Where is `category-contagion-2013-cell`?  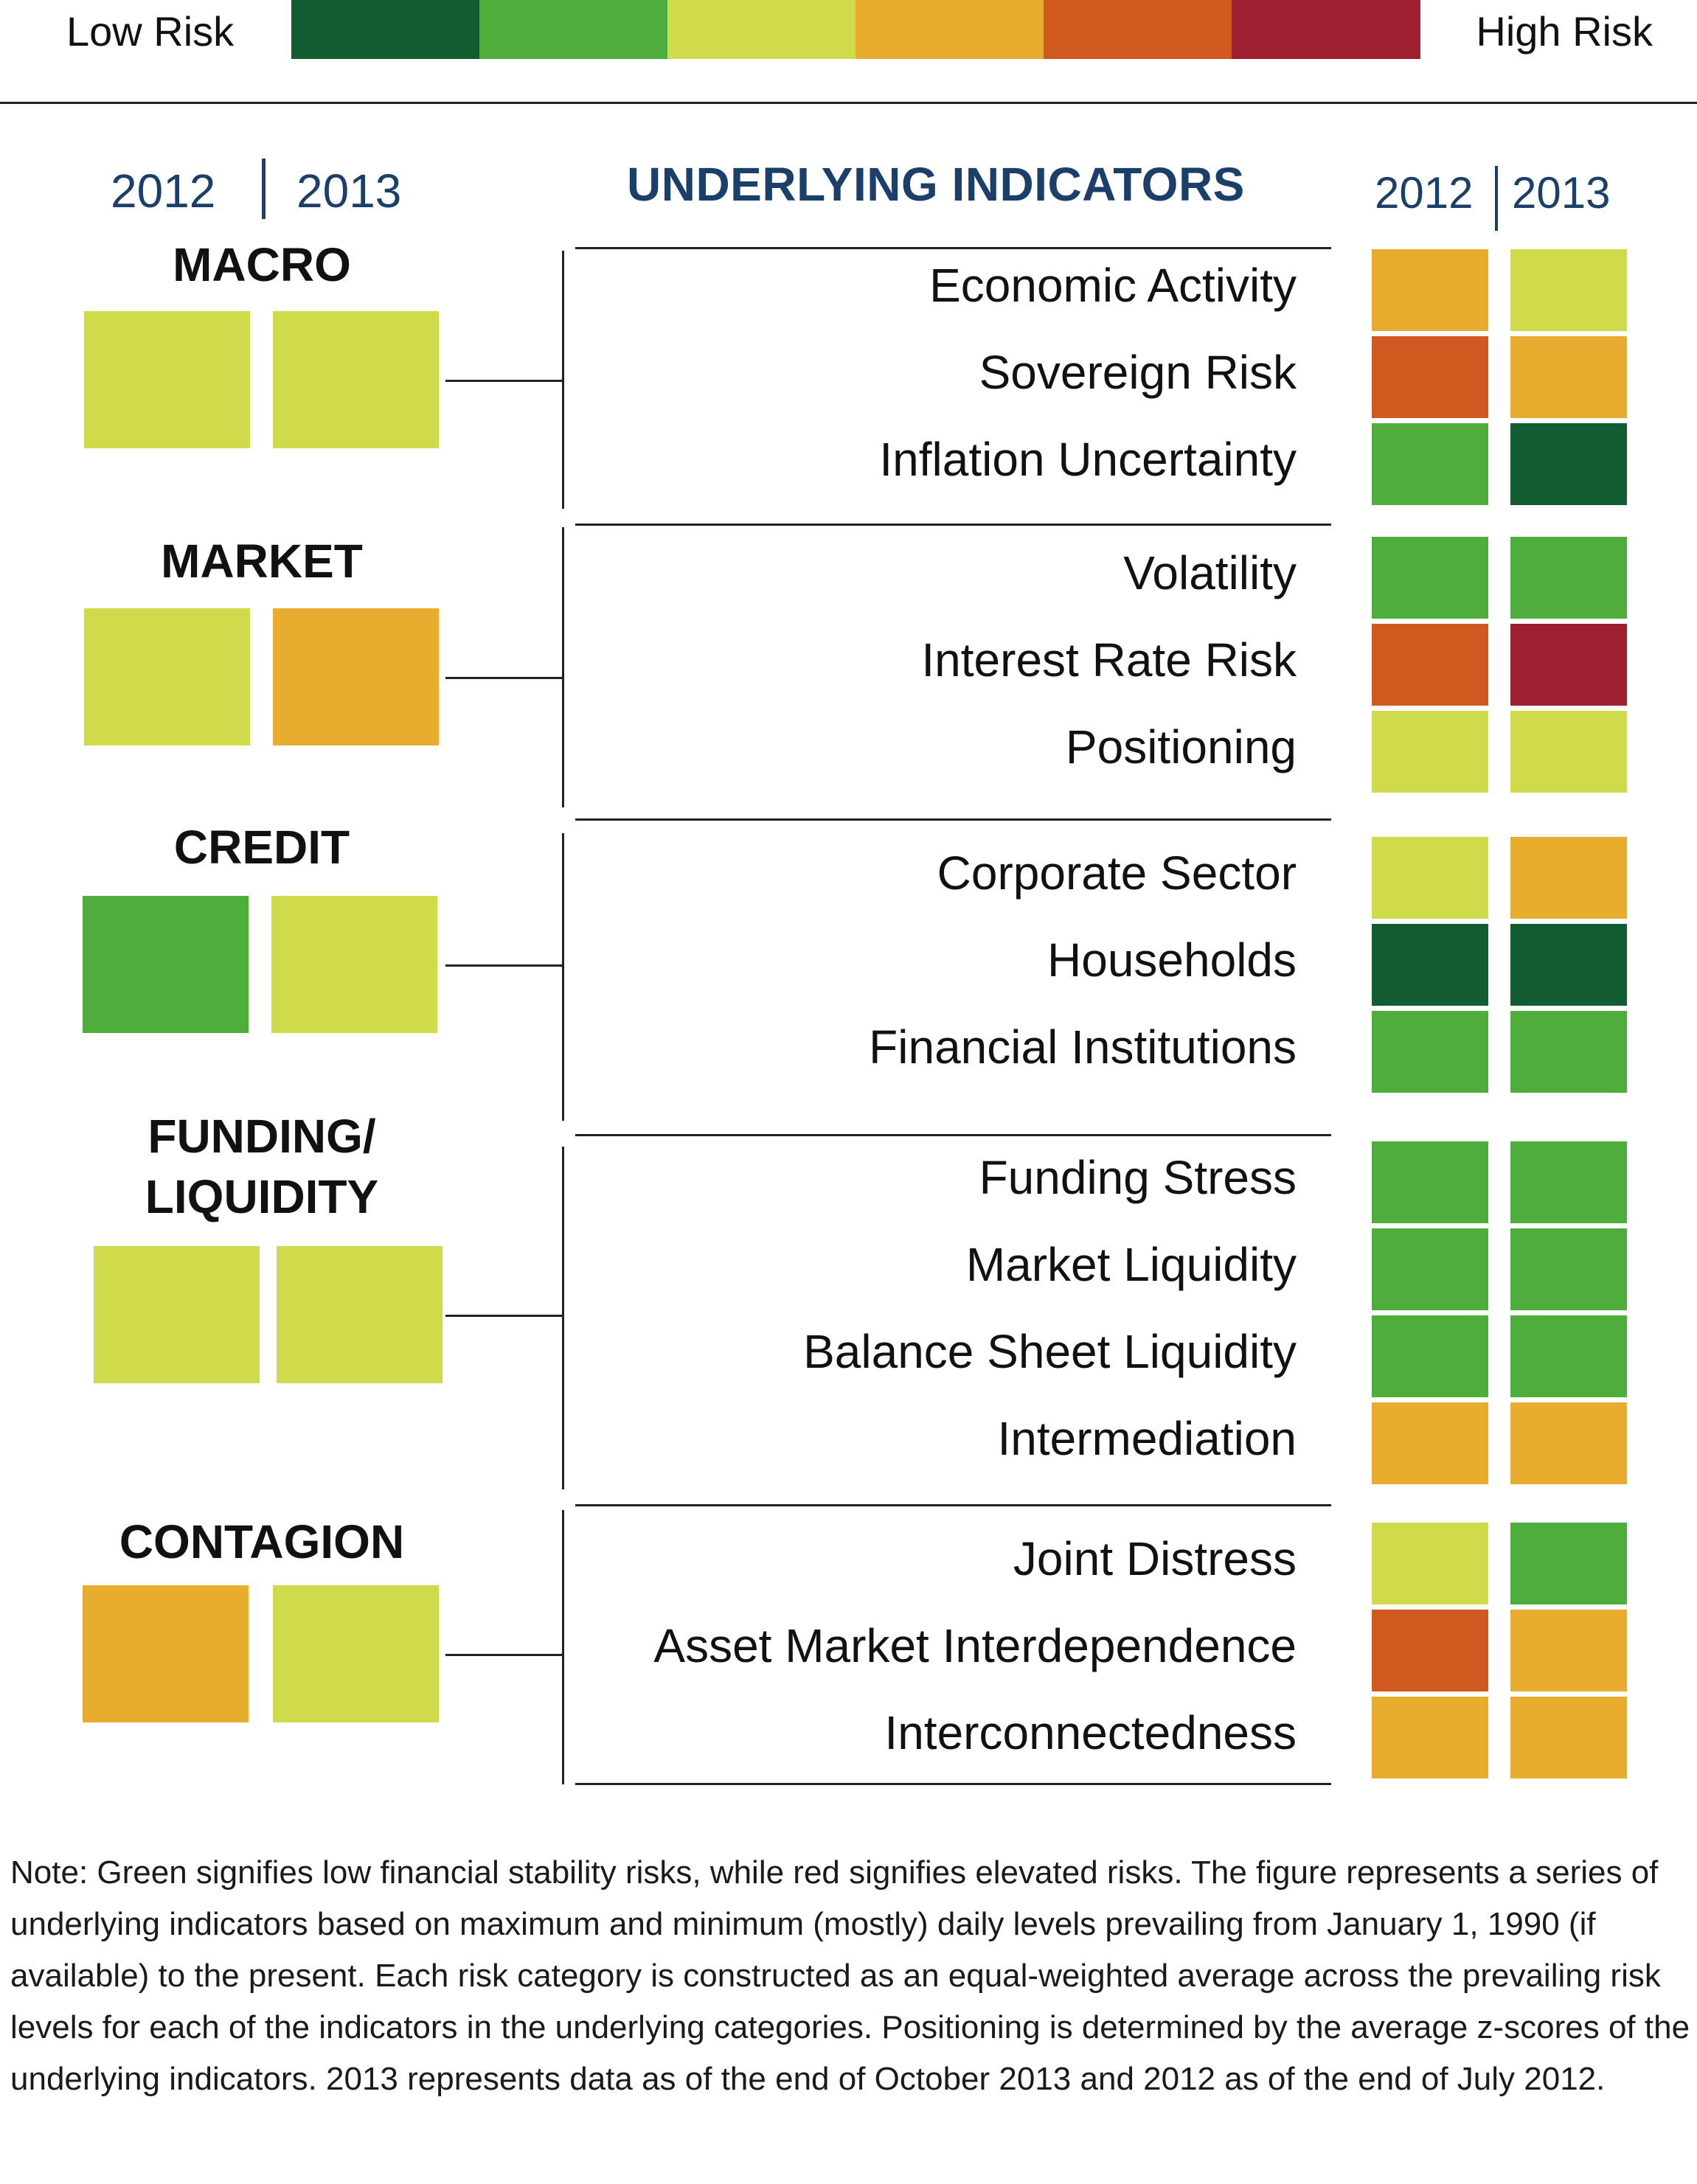
category-contagion-2013-cell is located at coordinates (356, 1653).